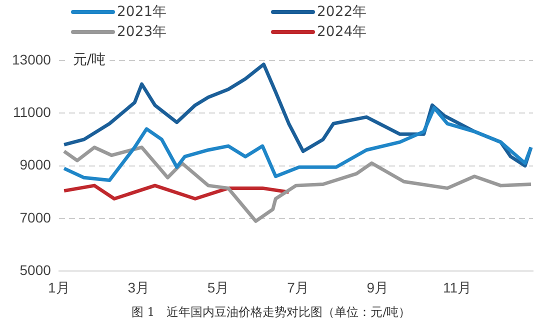 The width and height of the screenshot is (542, 330). Describe the element at coordinates (32, 112) in the screenshot. I see `y-tick-label: 11000` at that location.